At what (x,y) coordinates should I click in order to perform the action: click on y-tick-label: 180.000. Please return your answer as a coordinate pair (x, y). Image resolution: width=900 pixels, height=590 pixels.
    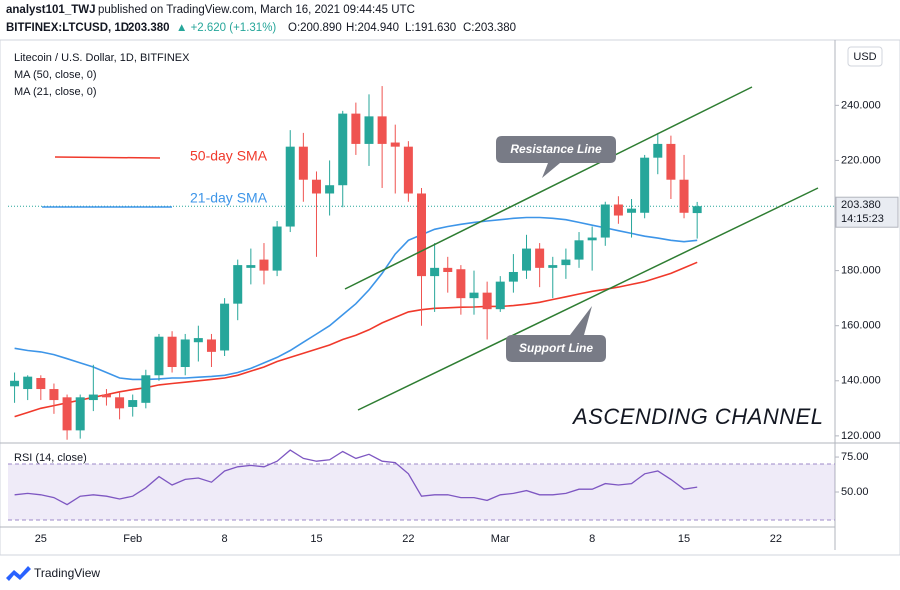
    Looking at the image, I should click on (861, 271).